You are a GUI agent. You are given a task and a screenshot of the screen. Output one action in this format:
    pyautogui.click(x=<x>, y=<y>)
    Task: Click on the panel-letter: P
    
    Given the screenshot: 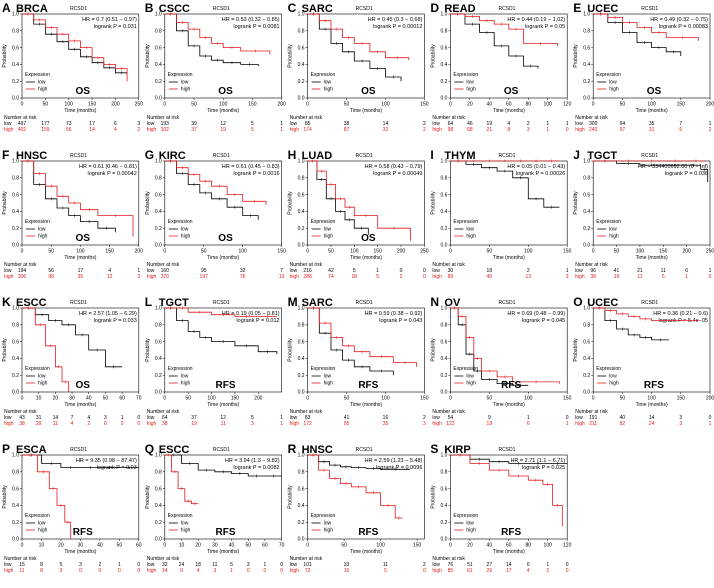 What is the action you would take?
    pyautogui.click(x=6, y=449)
    